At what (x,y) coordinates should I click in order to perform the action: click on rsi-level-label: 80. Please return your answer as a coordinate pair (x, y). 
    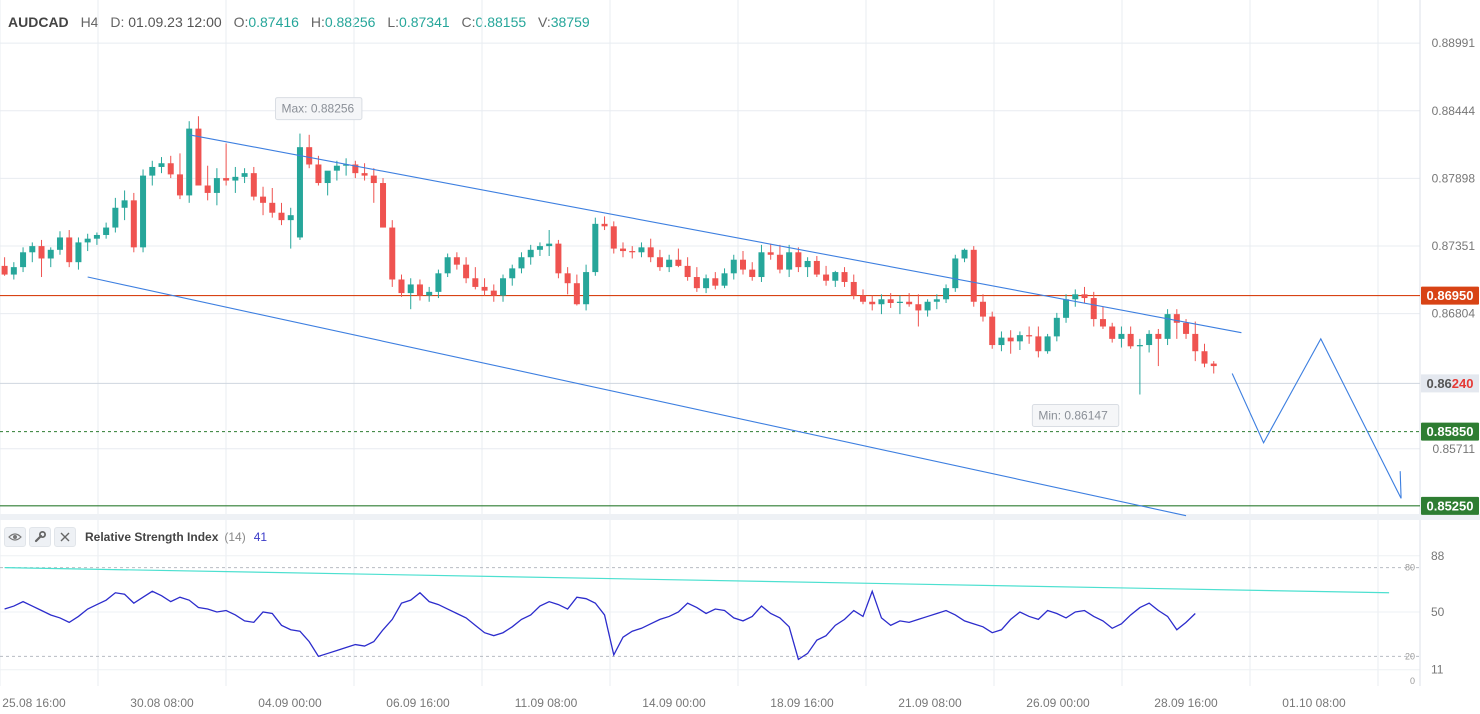
    Looking at the image, I should click on (1410, 568).